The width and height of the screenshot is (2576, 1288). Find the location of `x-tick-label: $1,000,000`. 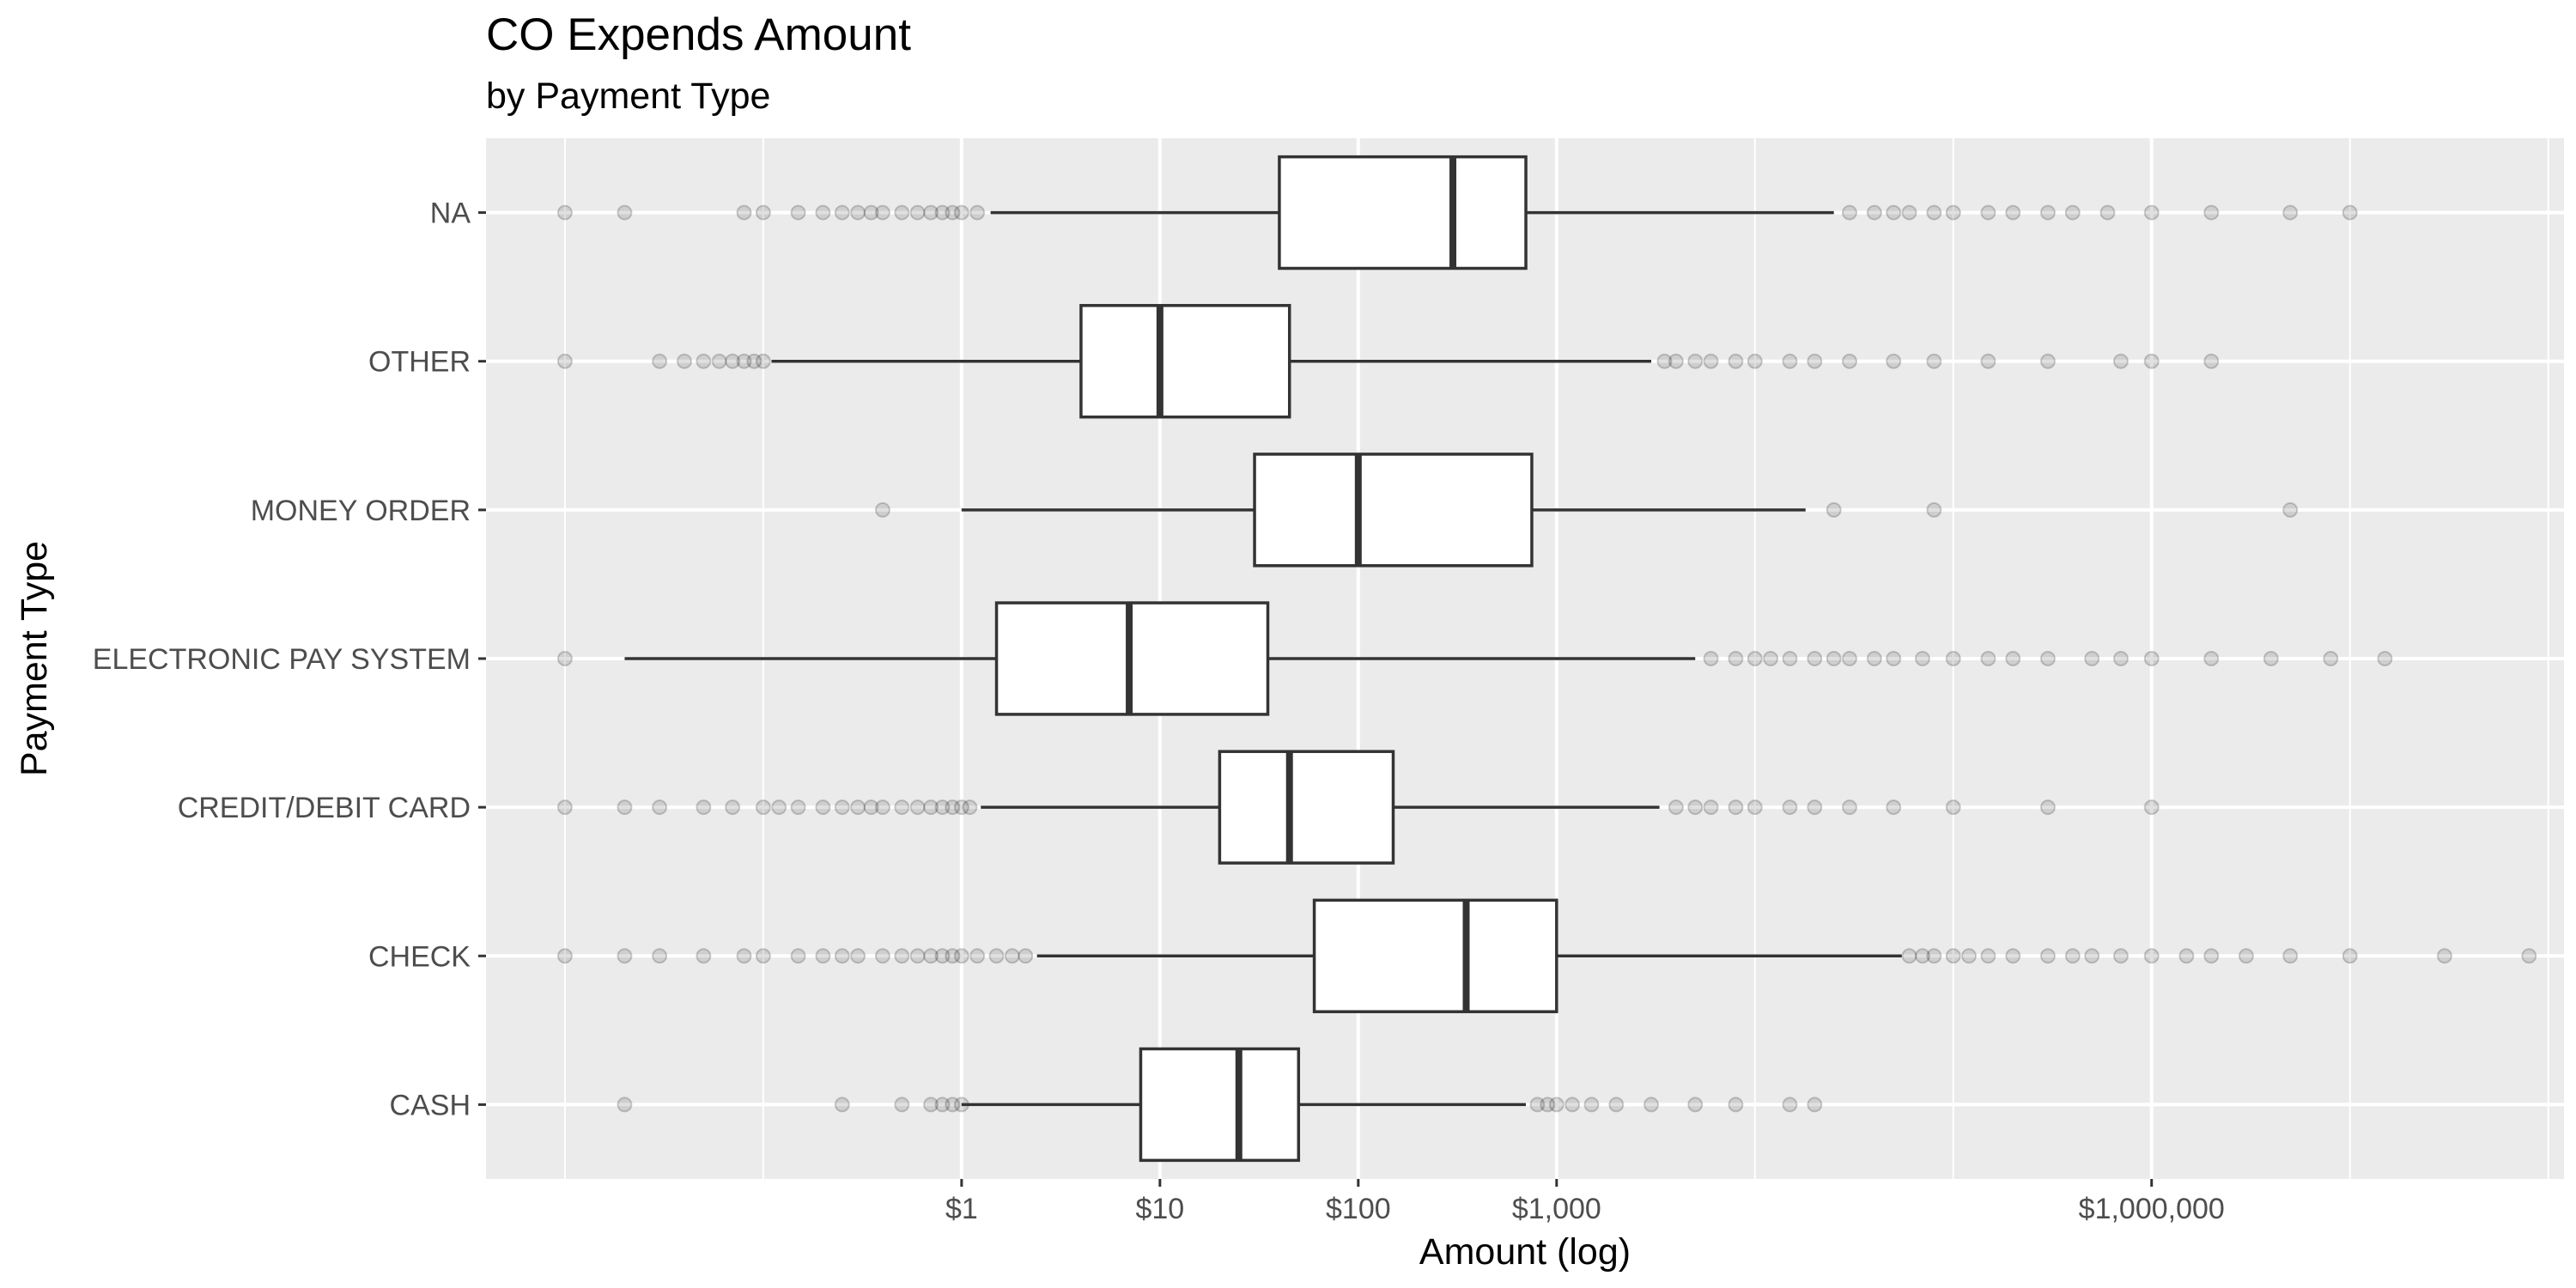

x-tick-label: $1,000,000 is located at coordinates (2152, 1209).